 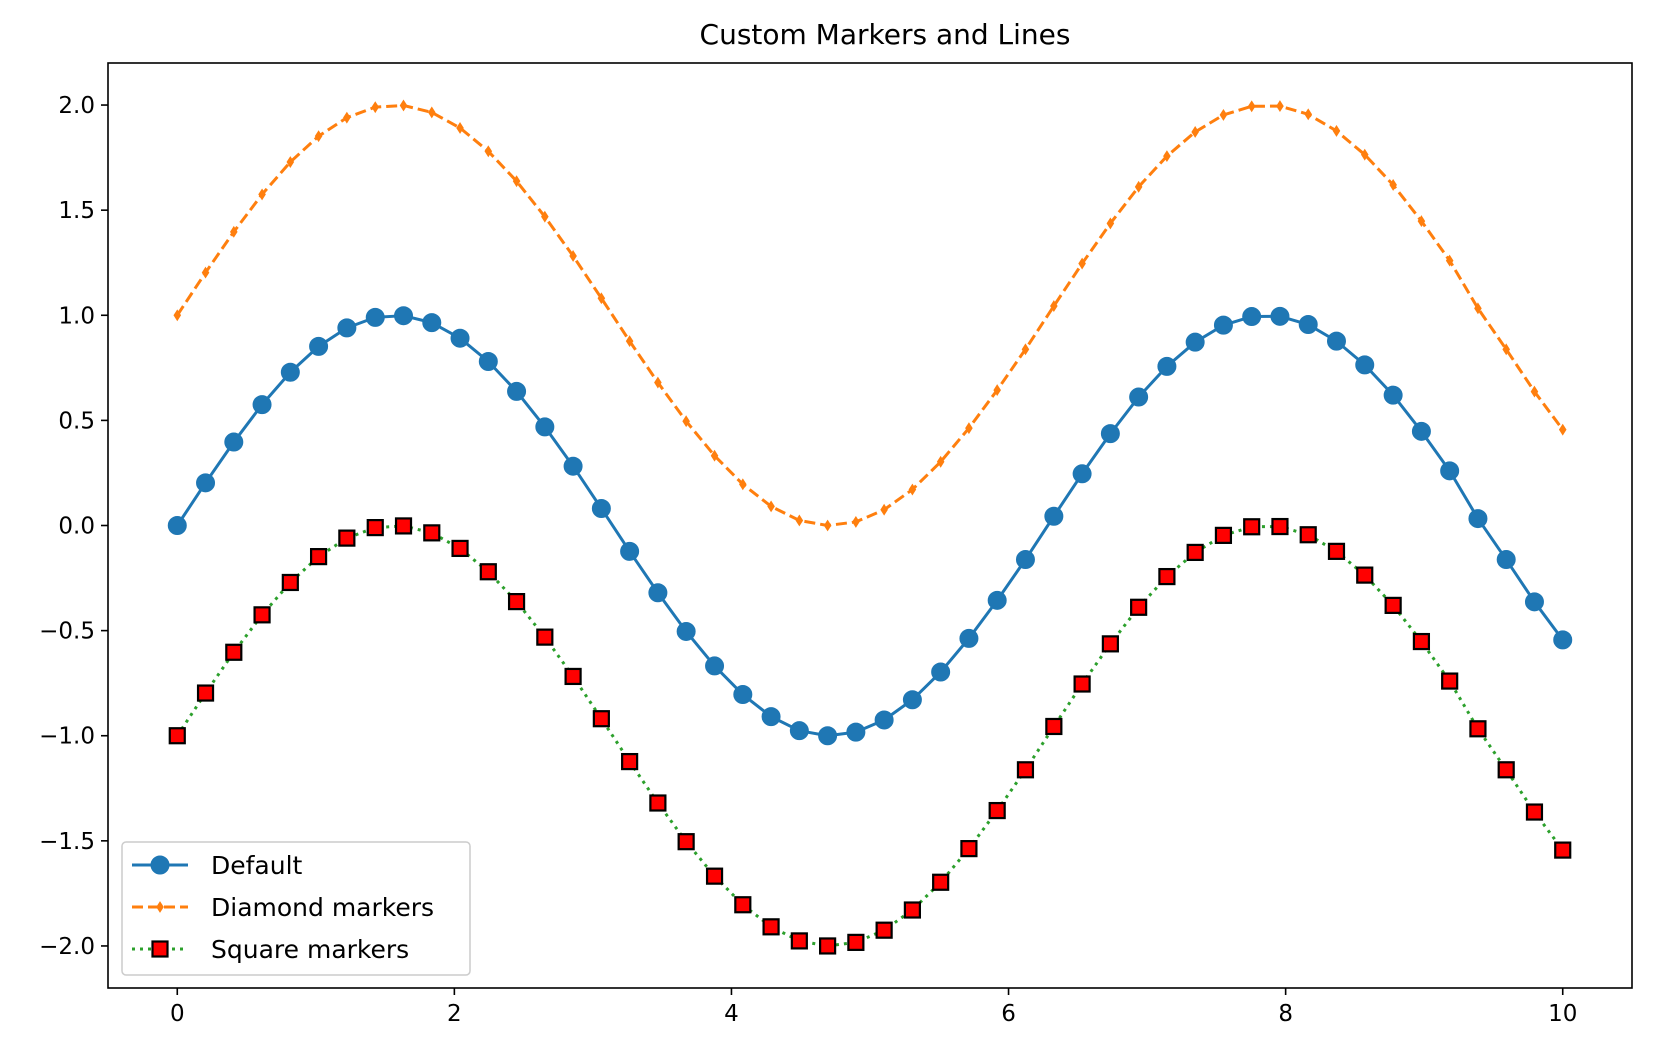 I want to click on y-tick-label: −0.5, so click(x=67, y=632).